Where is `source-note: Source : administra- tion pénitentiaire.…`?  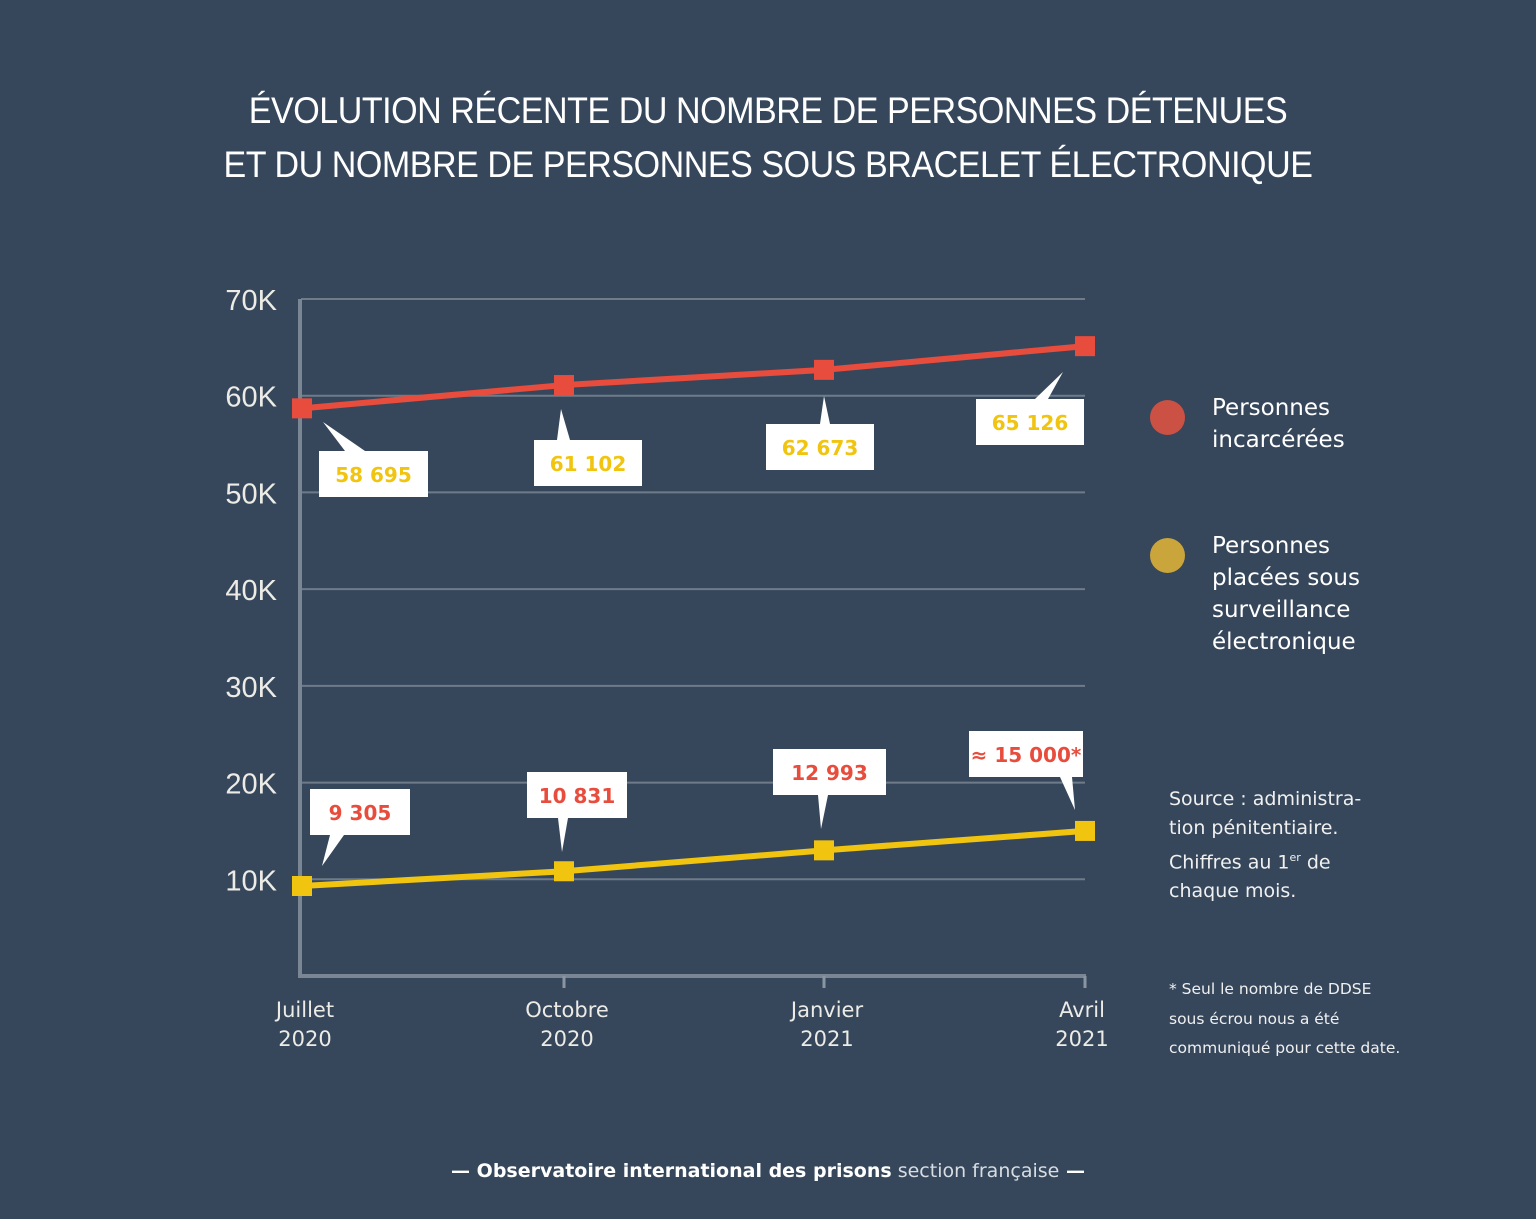
source-note: Source : administra- tion pénitentiaire.… is located at coordinates (1265, 845).